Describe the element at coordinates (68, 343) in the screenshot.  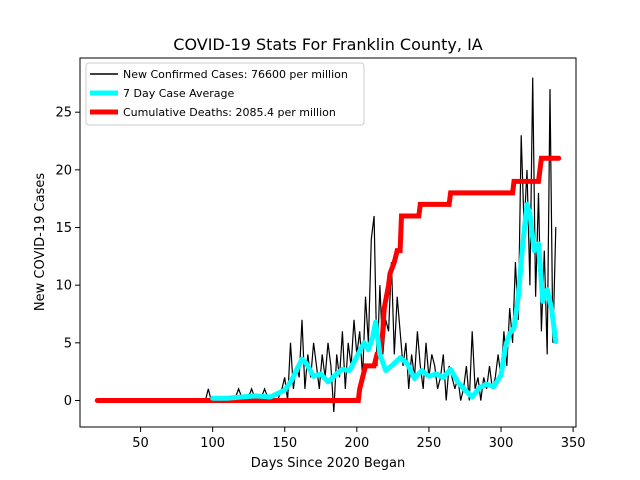
I see `y-tick-label: 5` at that location.